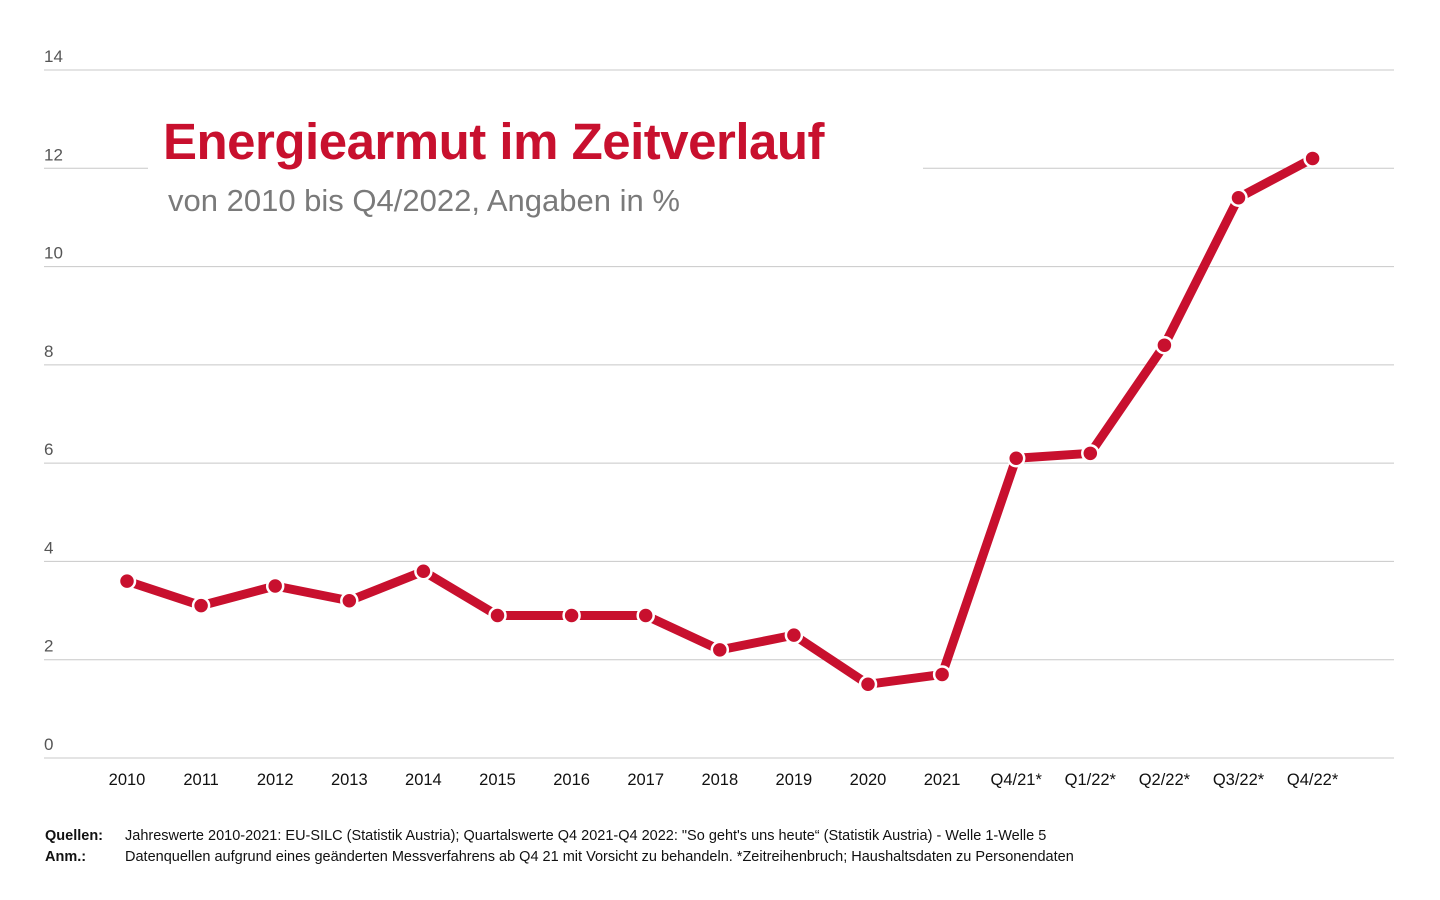  I want to click on y-tick-label: 8, so click(48, 351).